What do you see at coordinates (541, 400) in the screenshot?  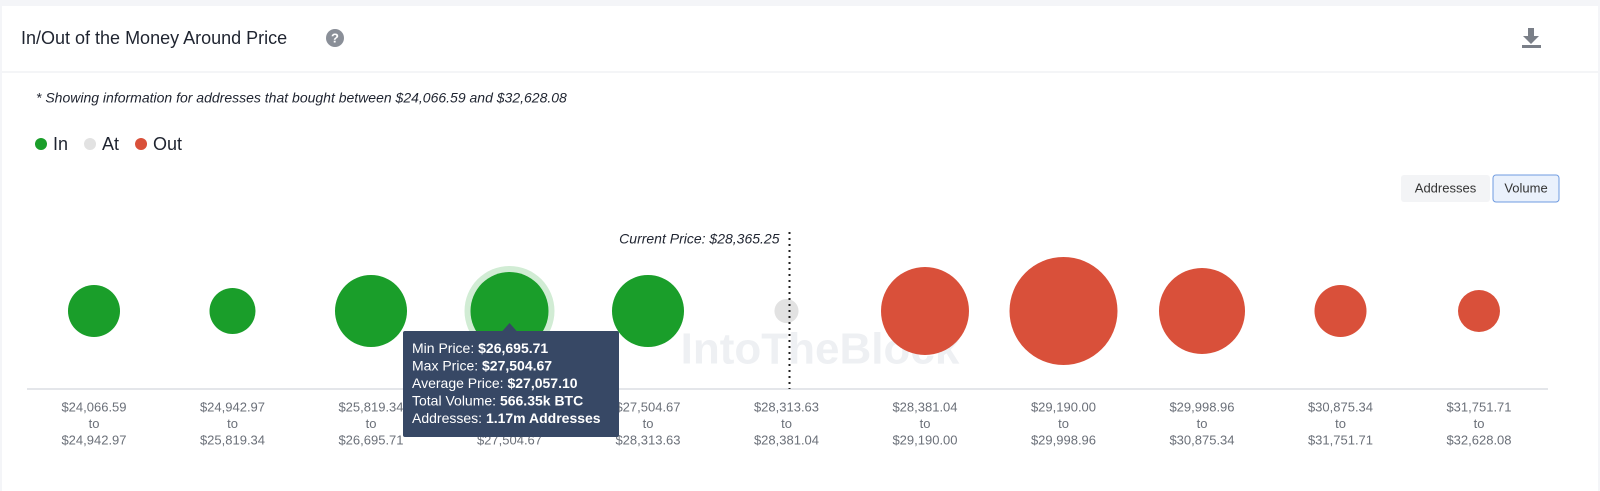 I see `tooltip-value: 566.35k BTC` at bounding box center [541, 400].